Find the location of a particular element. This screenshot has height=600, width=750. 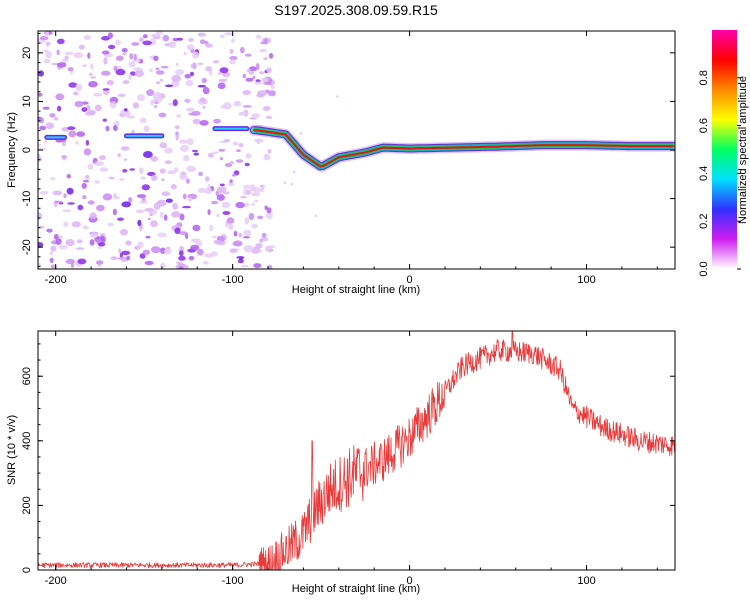

snr-x-label: Height of straight line (km) is located at coordinates (356, 589).